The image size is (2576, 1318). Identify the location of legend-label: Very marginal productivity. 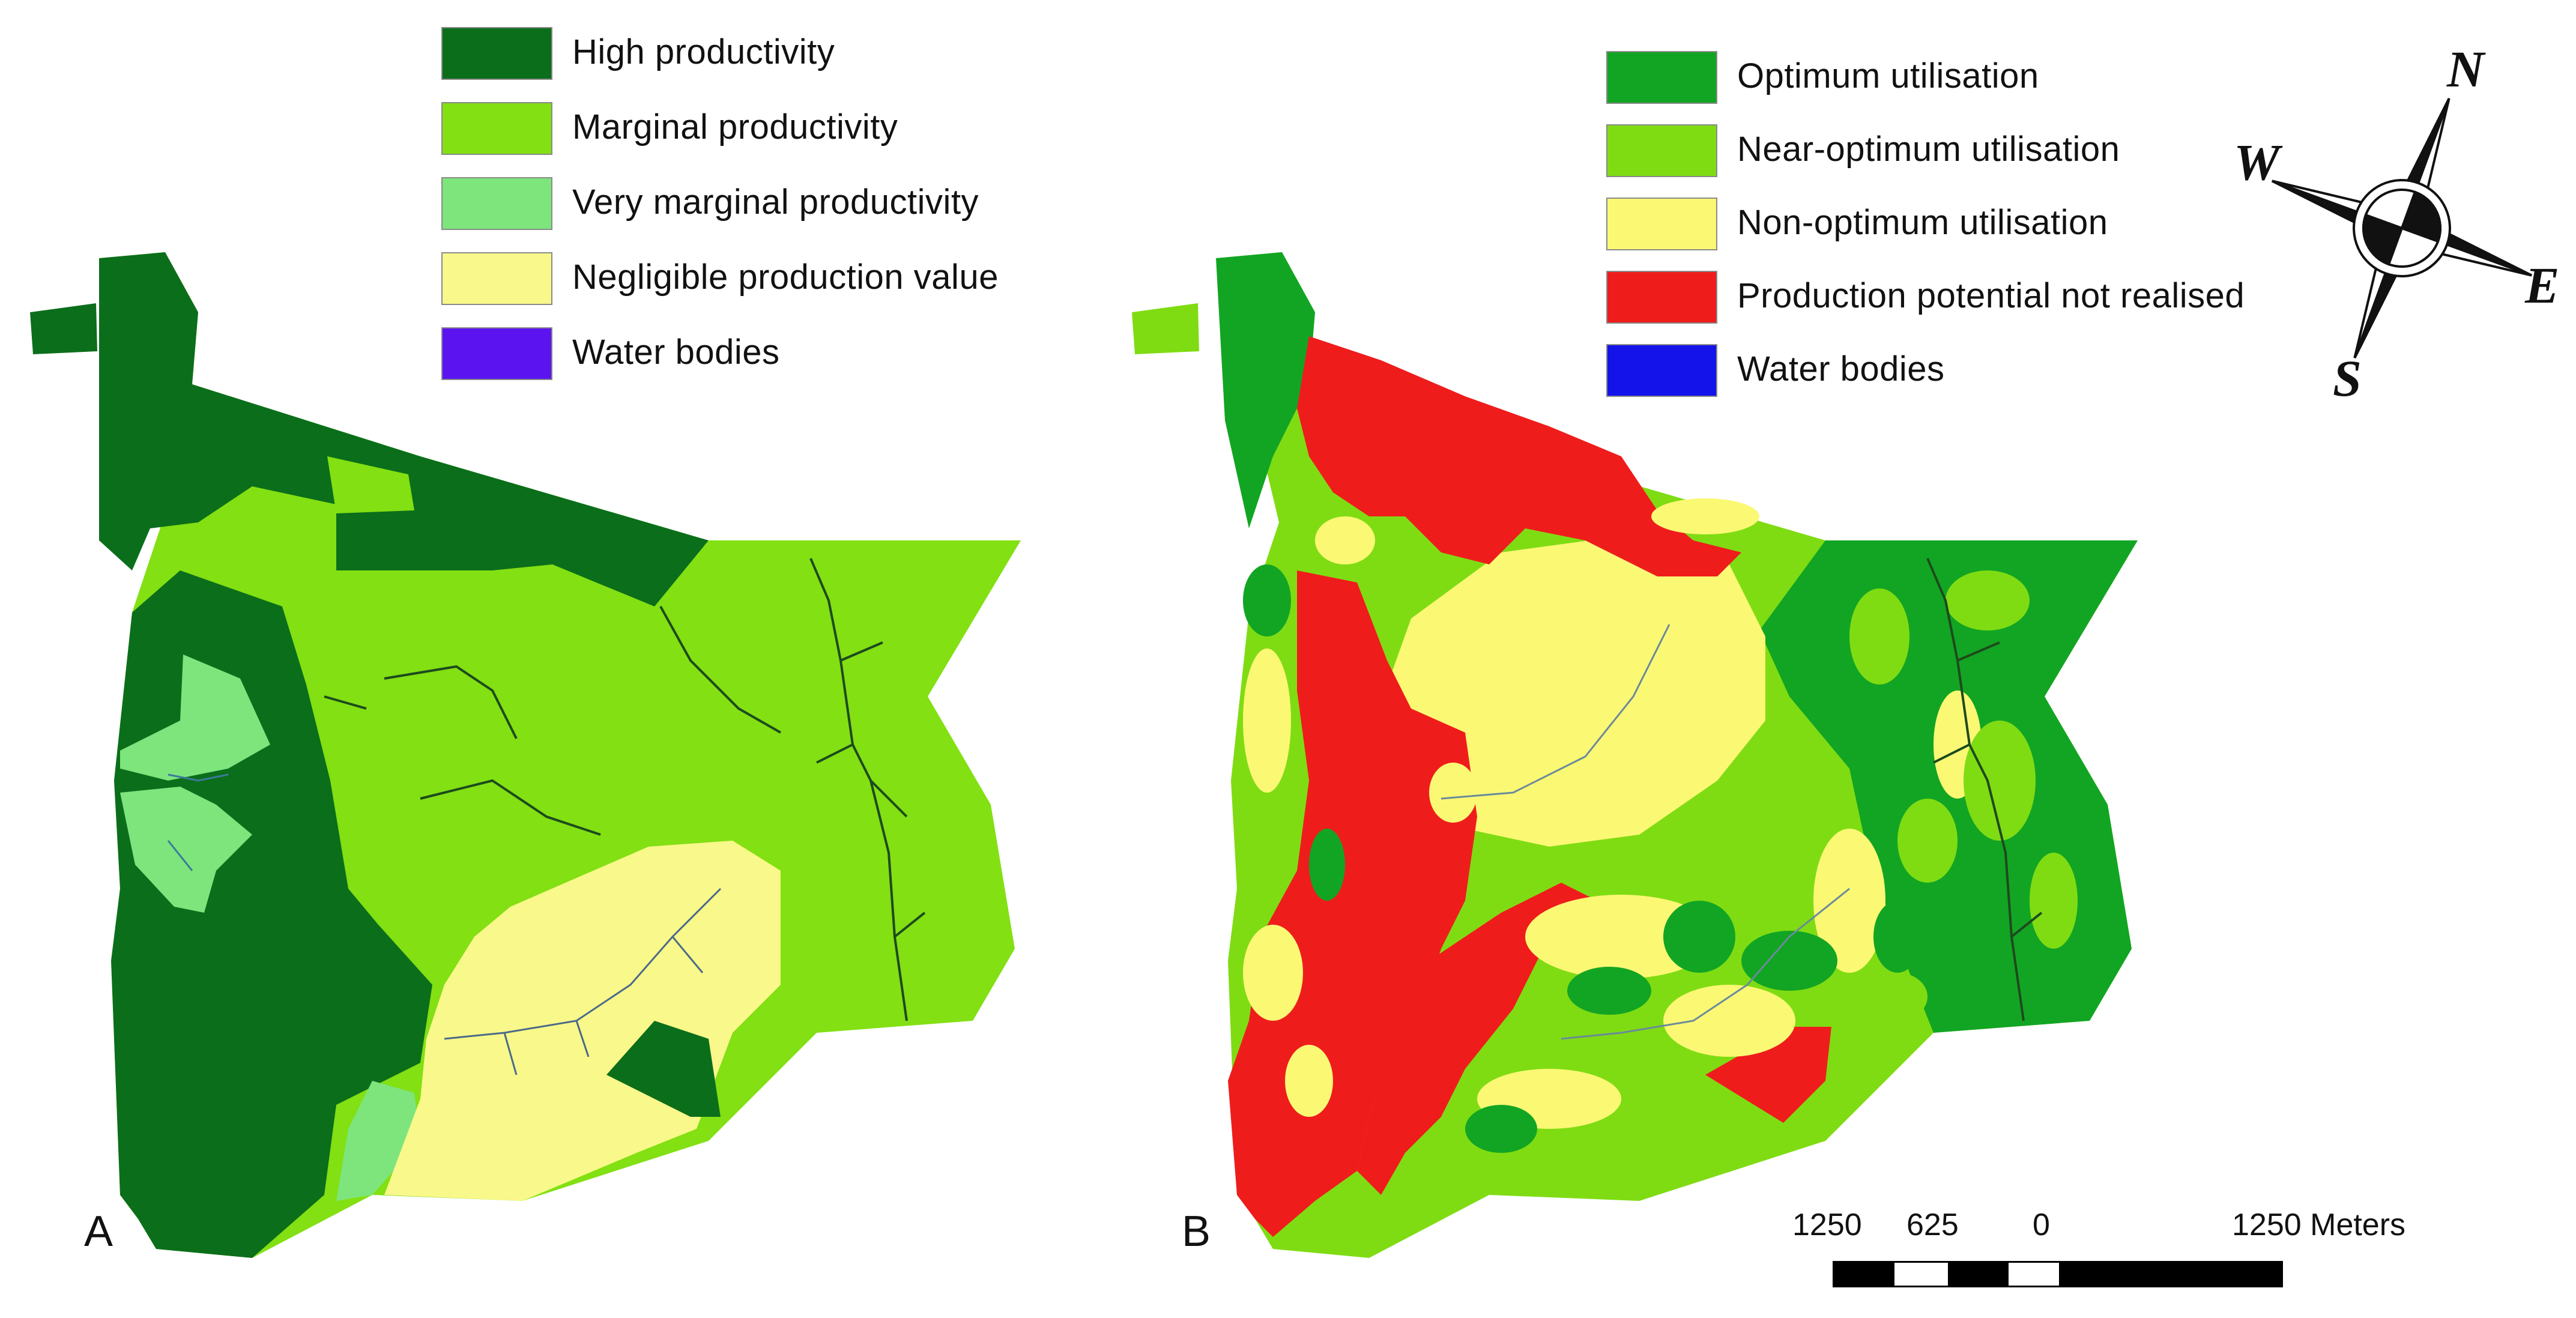
(775, 202).